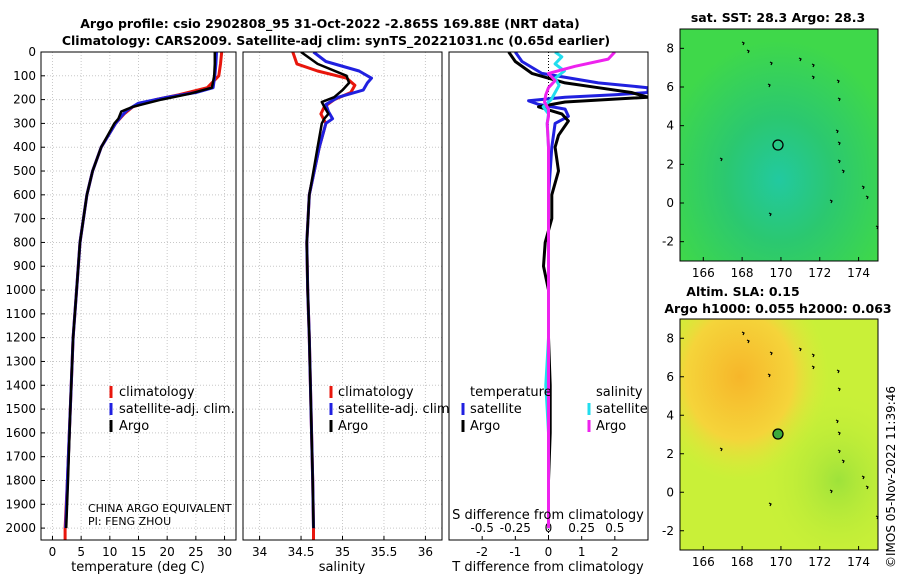  I want to click on salinity-series, so click(332, 296).